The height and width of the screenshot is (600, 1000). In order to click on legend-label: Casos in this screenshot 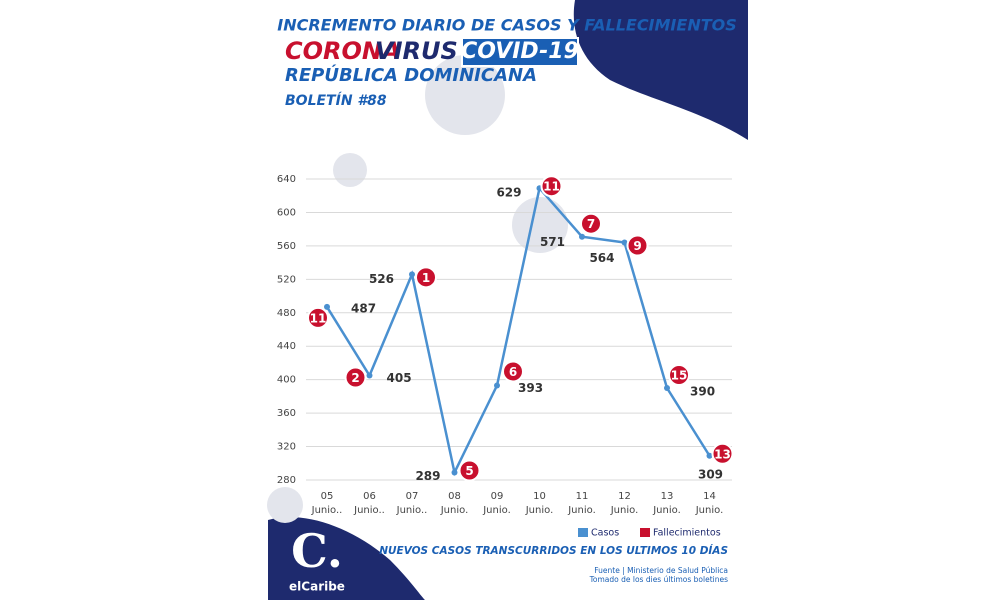, I will do `click(605, 533)`.